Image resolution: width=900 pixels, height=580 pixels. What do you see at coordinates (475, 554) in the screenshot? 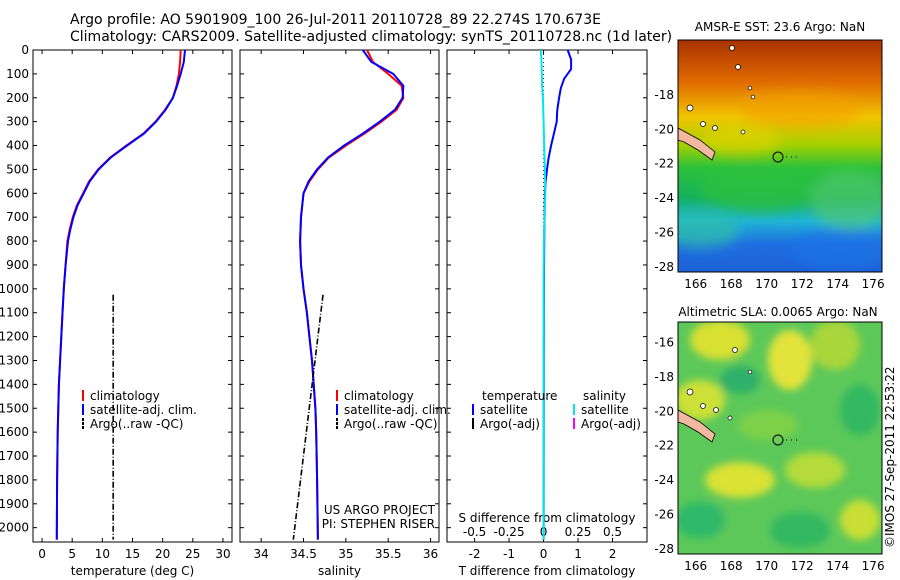
I see `x-tick-label: -2` at bounding box center [475, 554].